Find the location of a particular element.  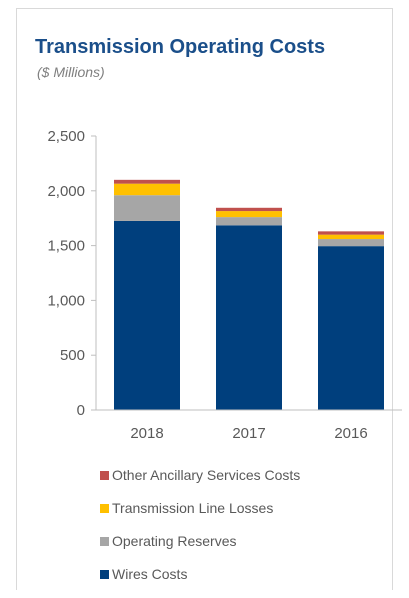

y-tick-label: 2,500 is located at coordinates (66, 136).